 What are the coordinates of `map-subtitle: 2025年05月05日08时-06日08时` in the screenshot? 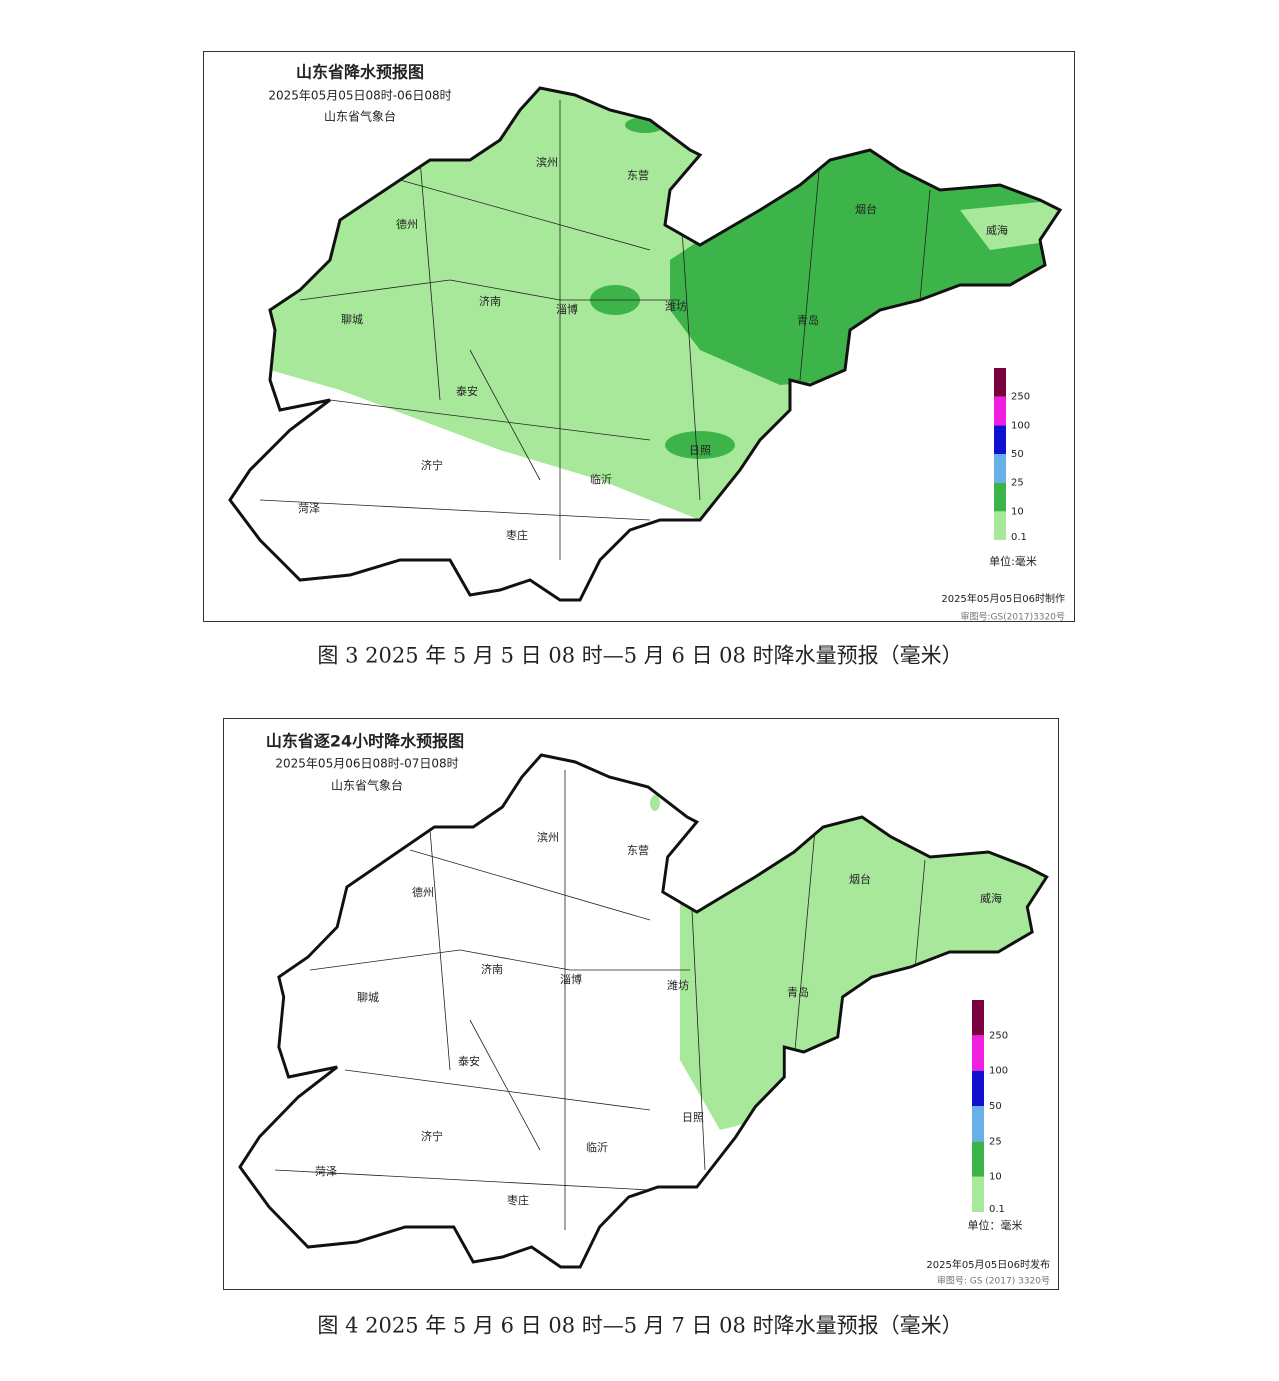 It's located at (359, 96).